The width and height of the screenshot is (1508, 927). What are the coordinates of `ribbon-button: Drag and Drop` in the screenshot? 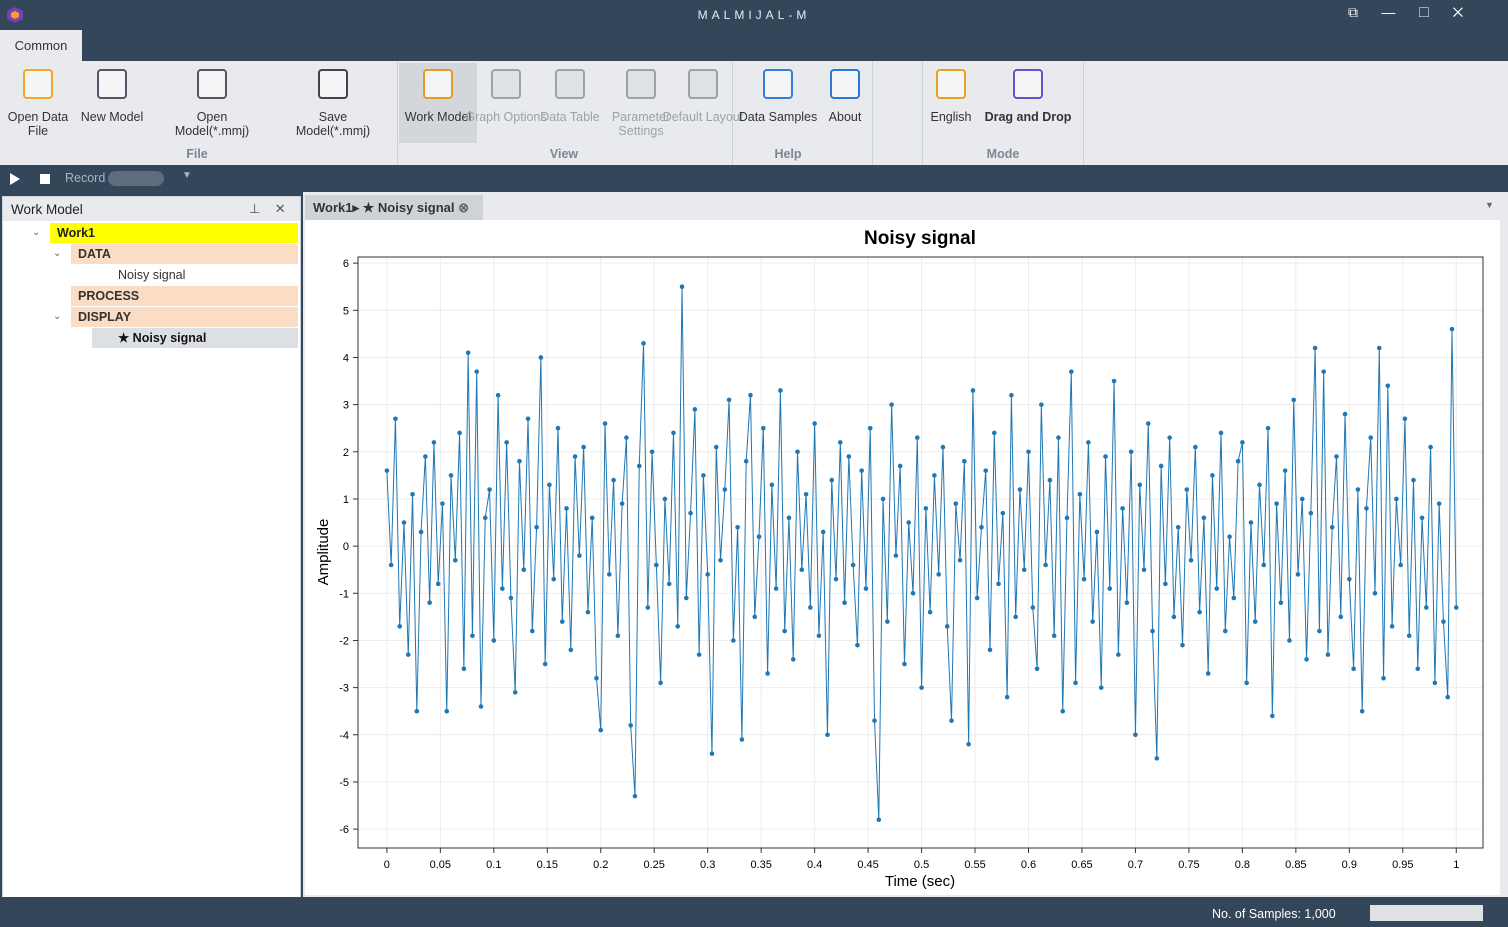 It's located at (1028, 117).